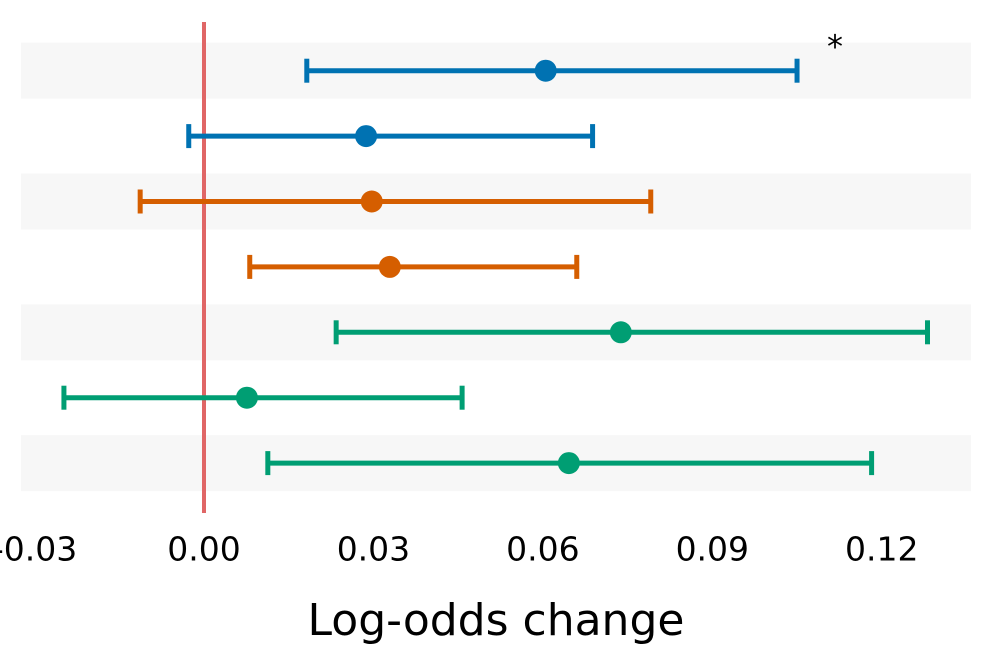 The height and width of the screenshot is (671, 995). What do you see at coordinates (38, 549) in the screenshot?
I see `x-tick-label: -0.03` at bounding box center [38, 549].